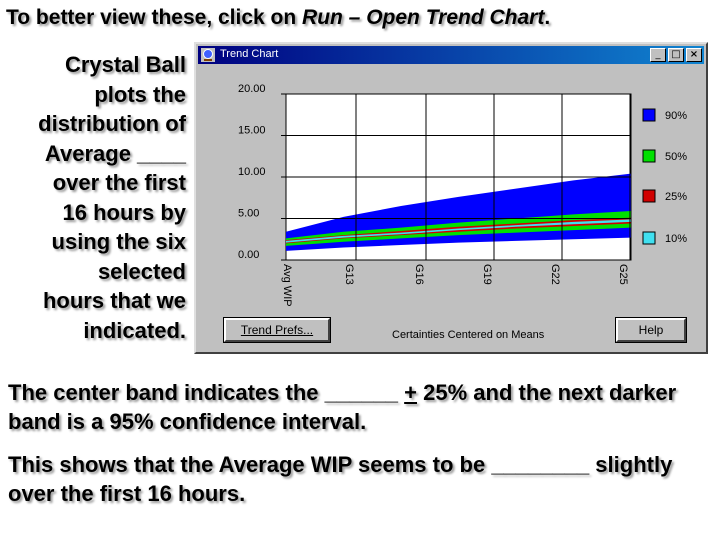 The image size is (720, 540). Describe the element at coordinates (252, 89) in the screenshot. I see `y-tick-label: 20.00` at that location.